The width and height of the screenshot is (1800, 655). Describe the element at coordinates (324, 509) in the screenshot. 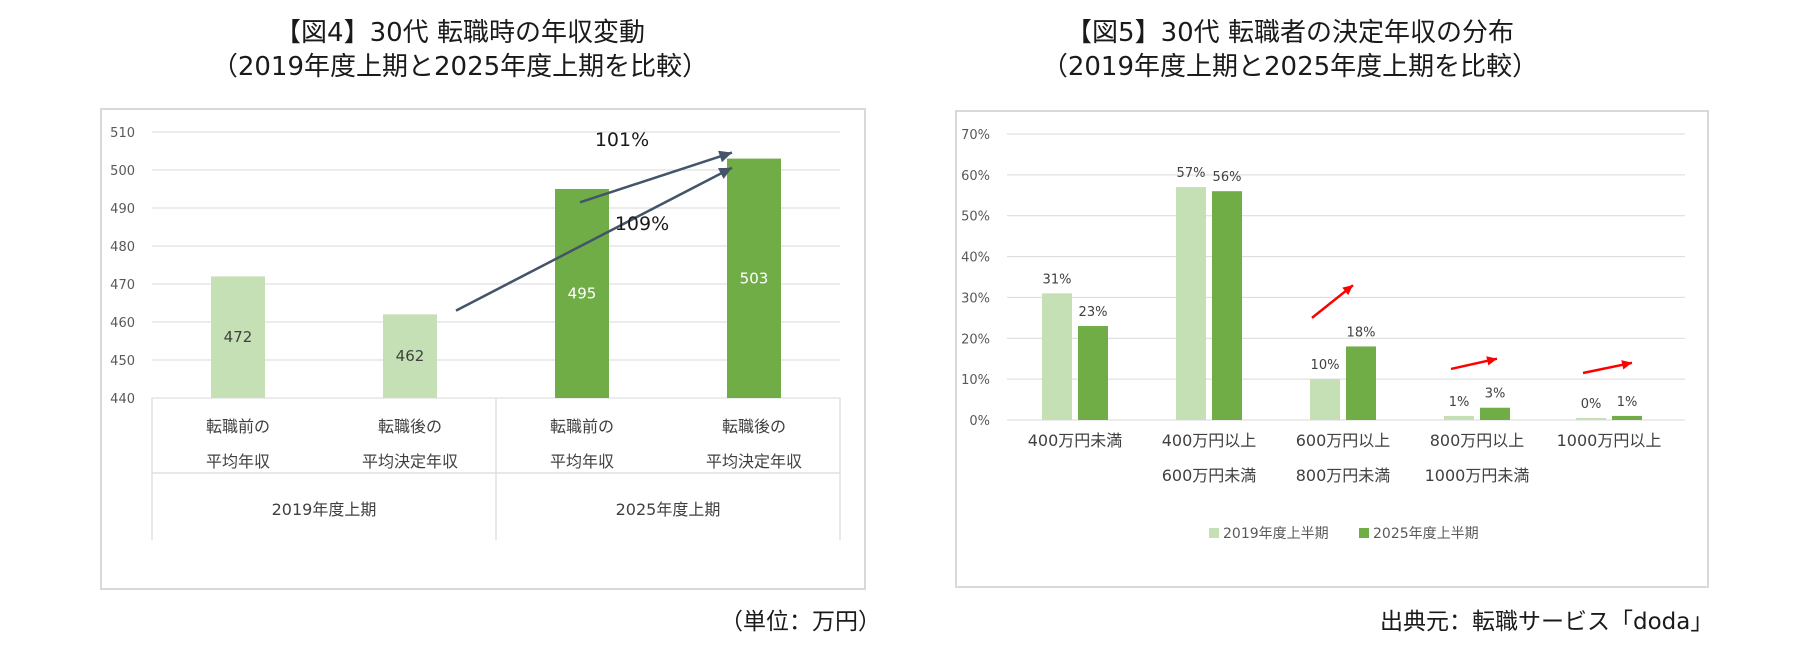

I see `x-group-label: 2019年度上期` at that location.